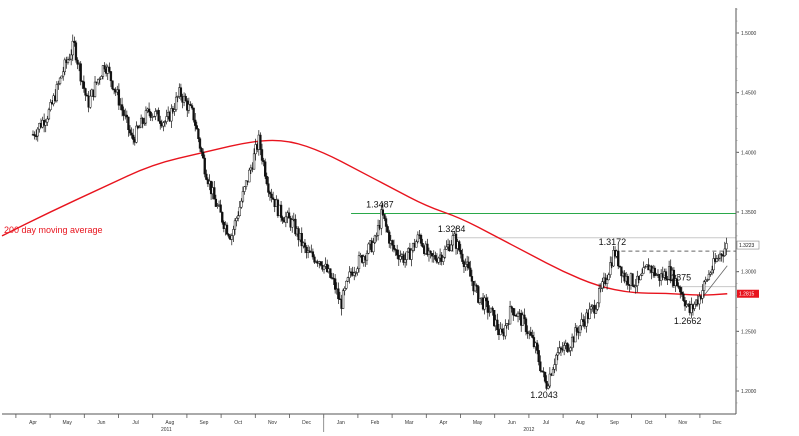 Image resolution: width=799 pixels, height=436 pixels. Describe the element at coordinates (444, 423) in the screenshot. I see `x-tick-label: Apr` at that location.